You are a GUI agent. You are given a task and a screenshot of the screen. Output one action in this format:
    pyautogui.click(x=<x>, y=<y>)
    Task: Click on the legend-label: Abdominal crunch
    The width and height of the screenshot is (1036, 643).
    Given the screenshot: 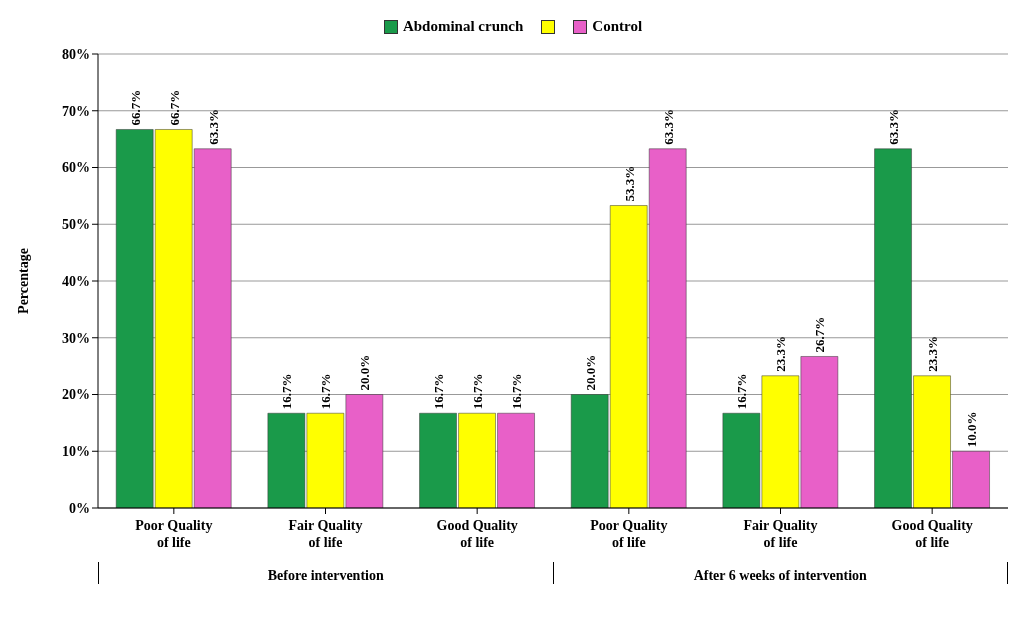 What is the action you would take?
    pyautogui.click(x=463, y=26)
    